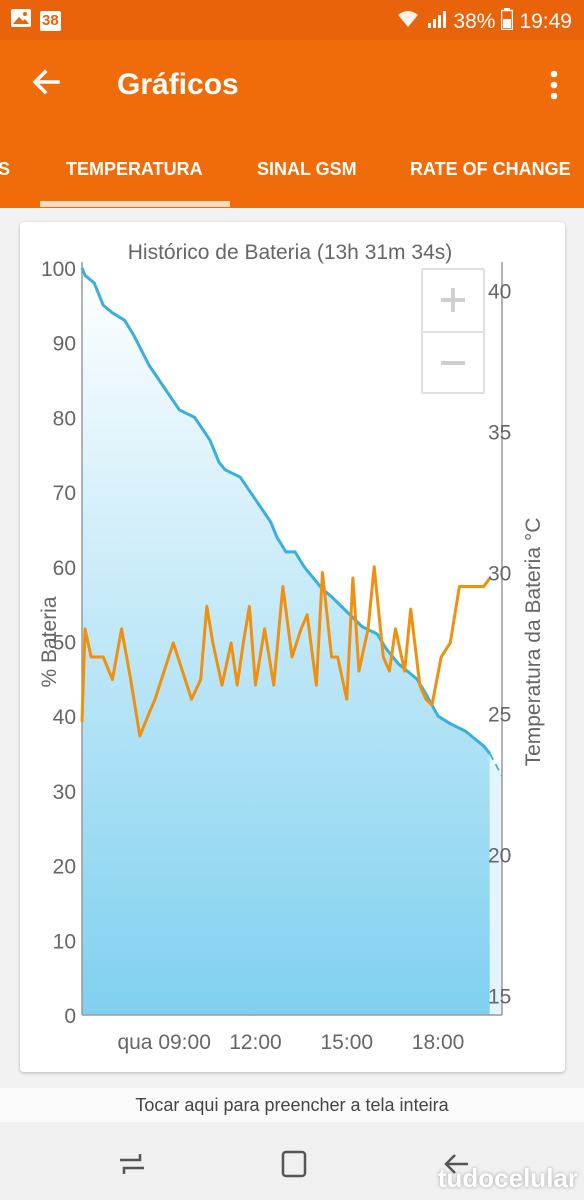  Describe the element at coordinates (307, 169) in the screenshot. I see `tab-sinal-gsm: SINAL GSM` at that location.